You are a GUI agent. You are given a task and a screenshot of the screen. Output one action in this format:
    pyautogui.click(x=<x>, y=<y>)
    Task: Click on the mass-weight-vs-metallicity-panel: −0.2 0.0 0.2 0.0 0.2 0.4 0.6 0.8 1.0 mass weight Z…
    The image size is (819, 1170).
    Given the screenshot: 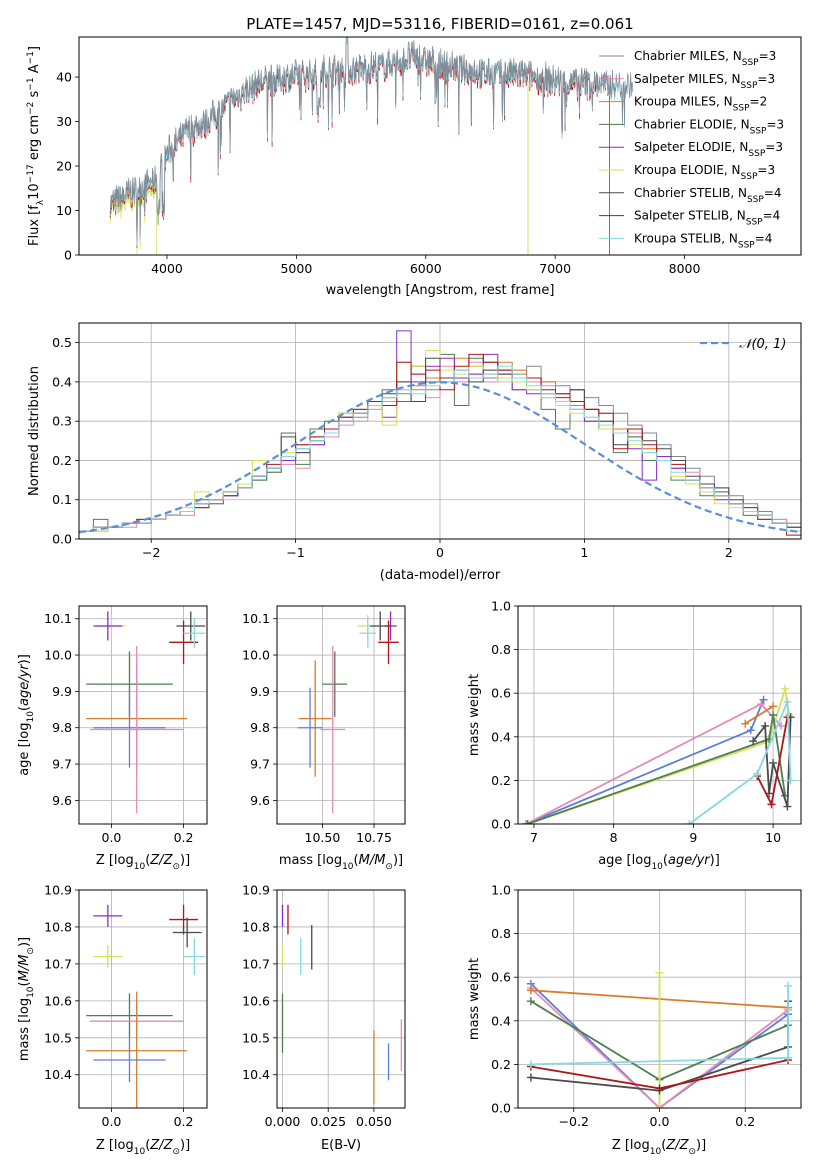 What is the action you would take?
    pyautogui.click(x=634, y=1020)
    